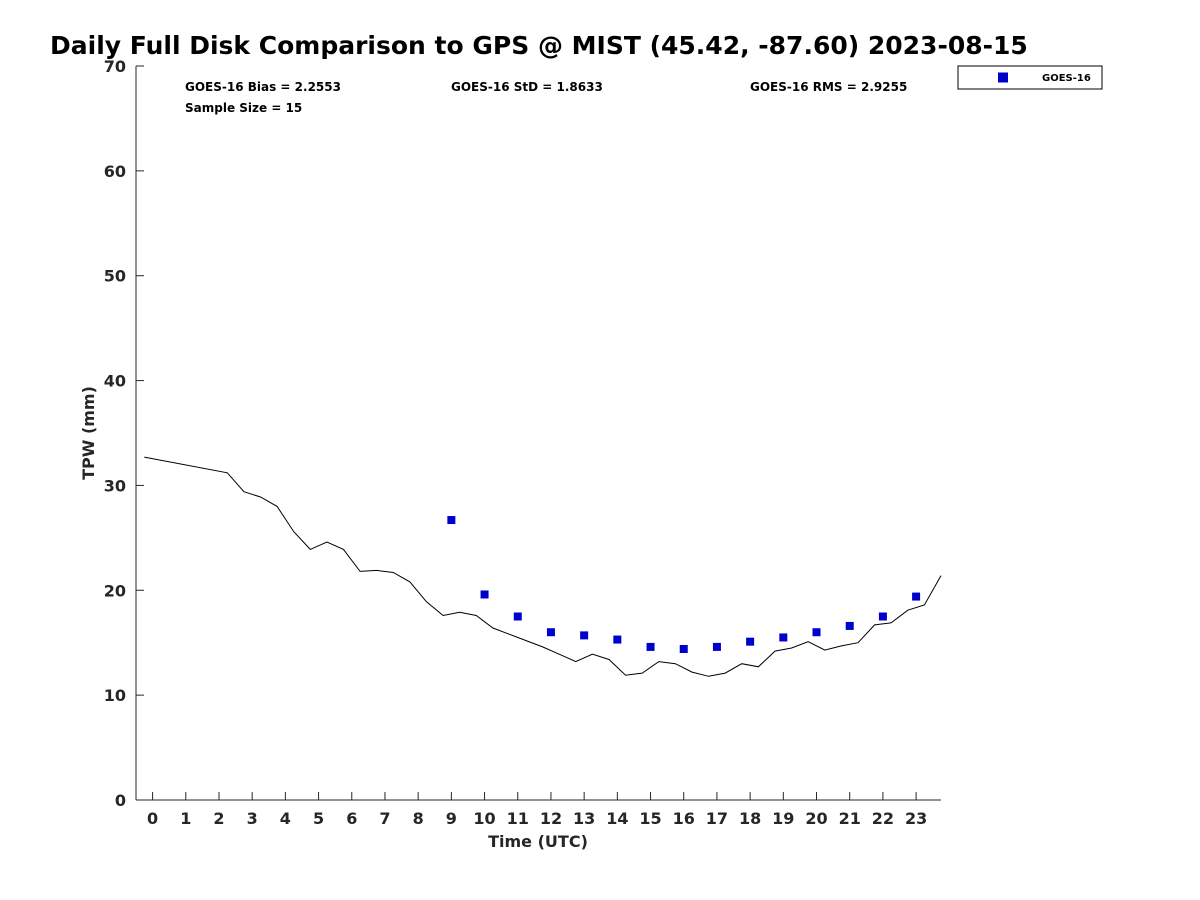  I want to click on legend-label-goes16: GOES-16, so click(1066, 78).